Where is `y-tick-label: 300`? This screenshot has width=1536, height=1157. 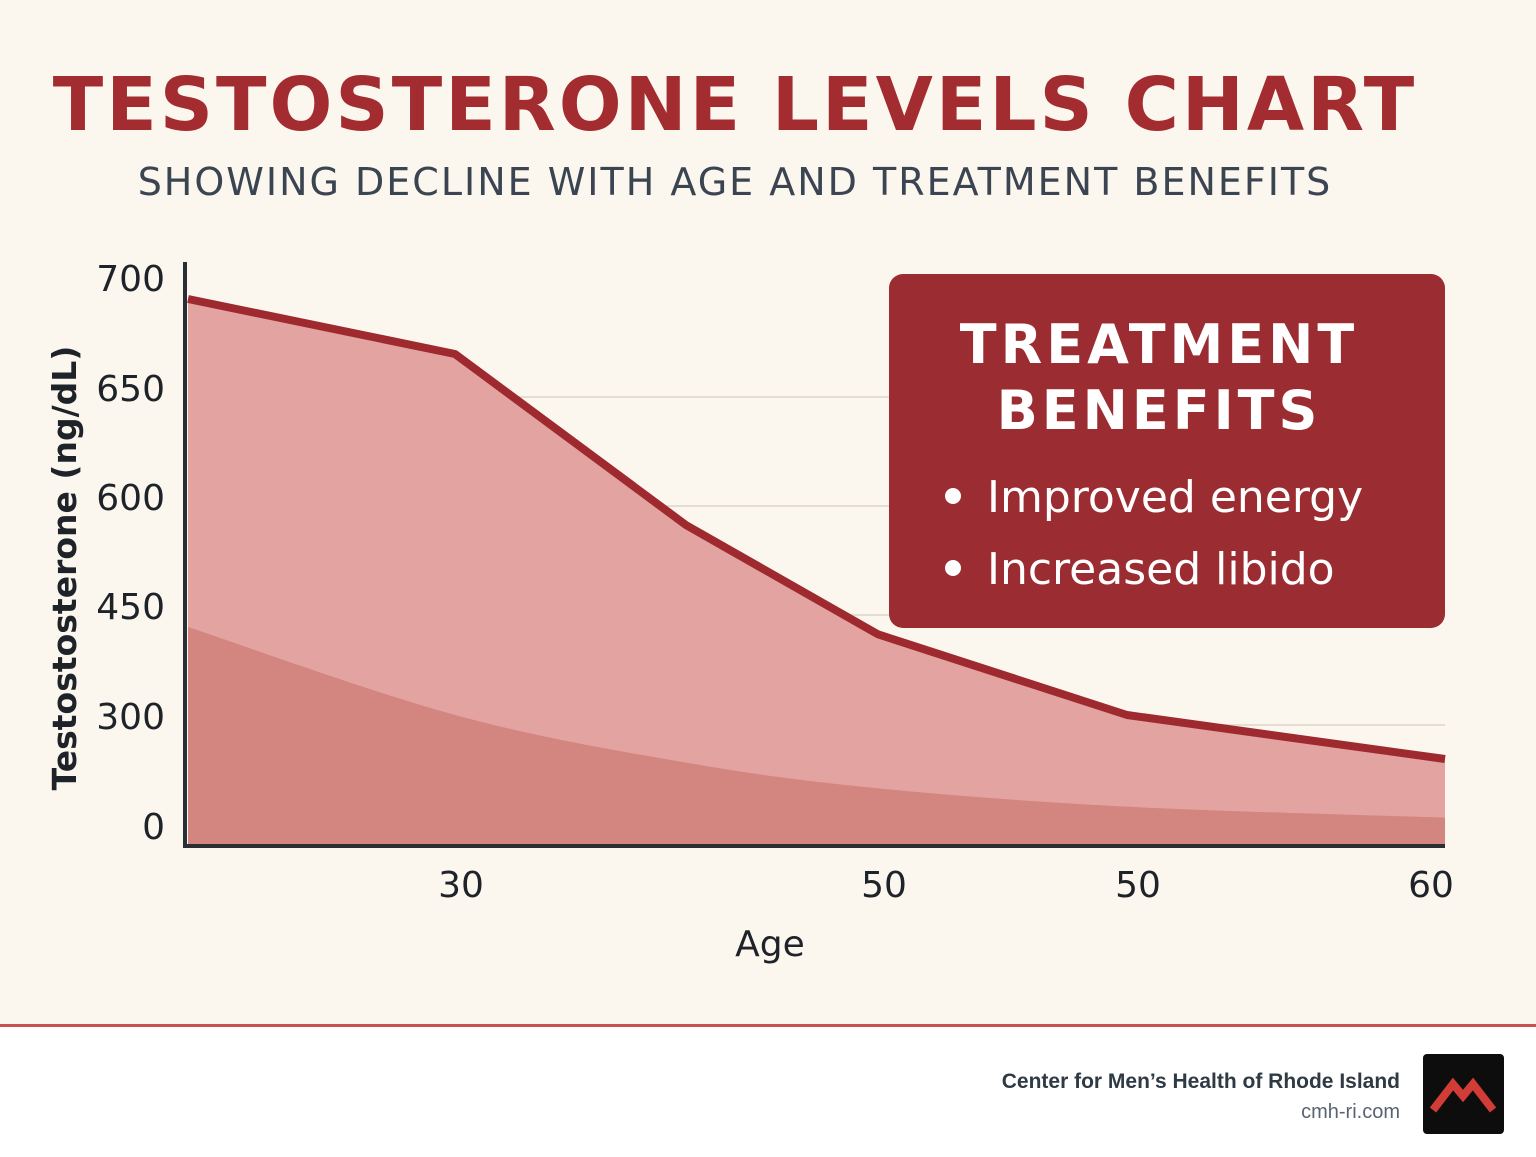
y-tick-label: 300 is located at coordinates (130, 717).